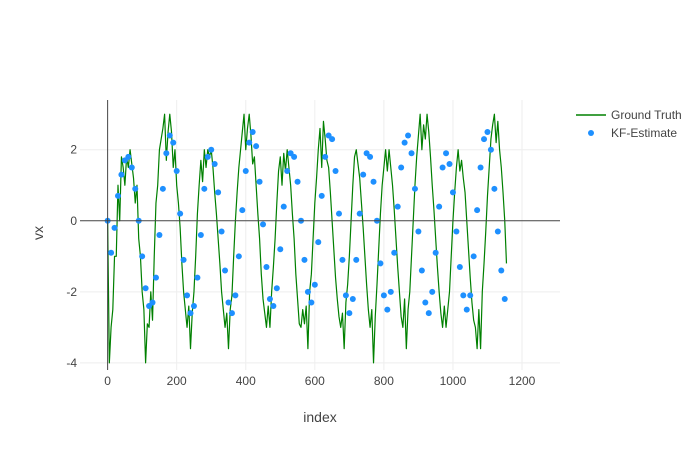 The width and height of the screenshot is (700, 450). What do you see at coordinates (71, 363) in the screenshot?
I see `y-tick-label: -4` at bounding box center [71, 363].